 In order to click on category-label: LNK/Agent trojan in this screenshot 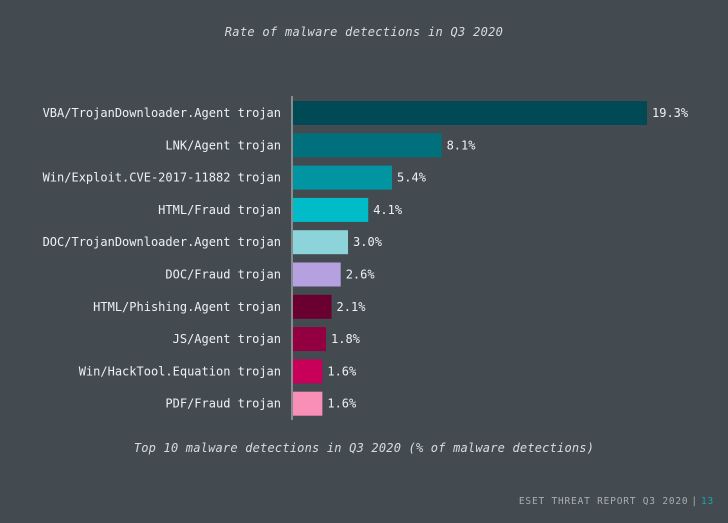, I will do `click(223, 145)`.